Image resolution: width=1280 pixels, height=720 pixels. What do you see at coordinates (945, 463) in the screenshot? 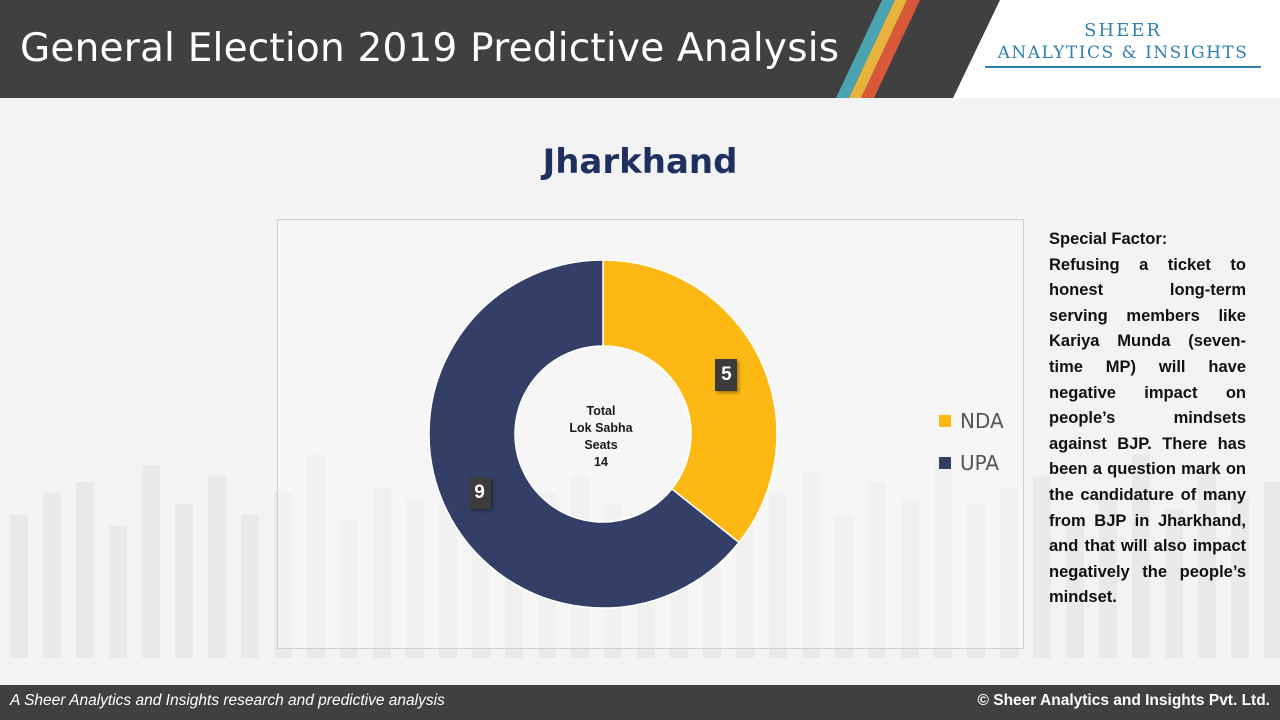
I see `legend-swatch-upa` at bounding box center [945, 463].